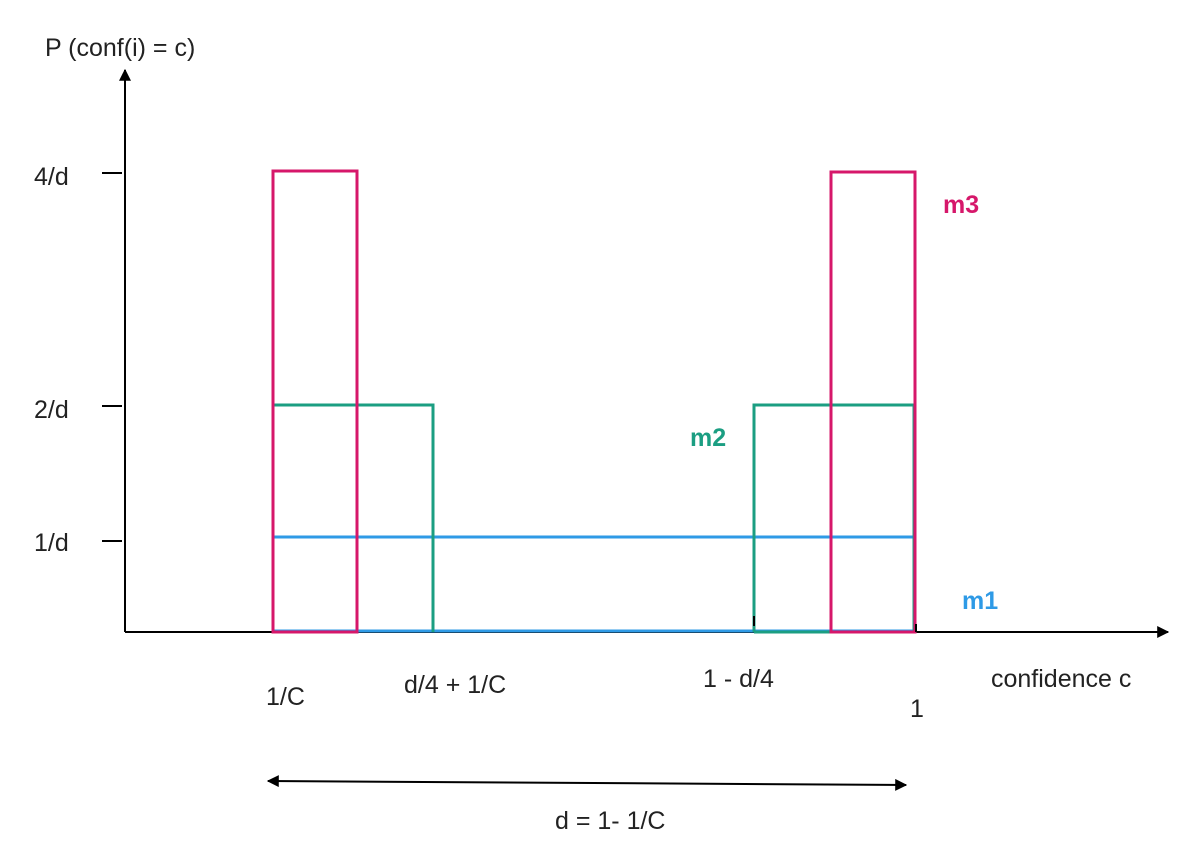  I want to click on x-tick-label-1: 1, so click(917, 709).